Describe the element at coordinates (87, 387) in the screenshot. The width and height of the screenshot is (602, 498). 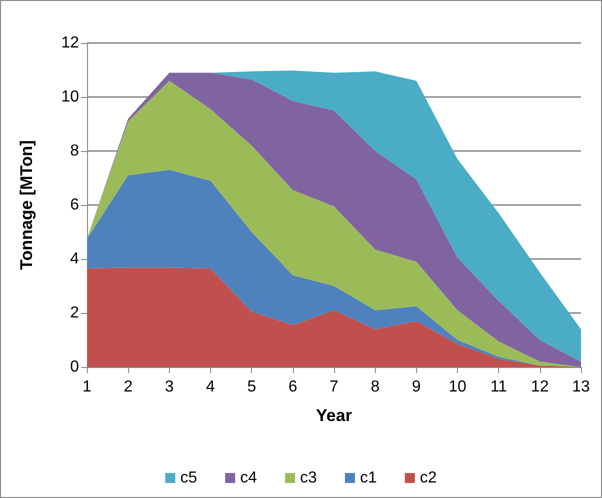
I see `x-tick-label: 1` at that location.